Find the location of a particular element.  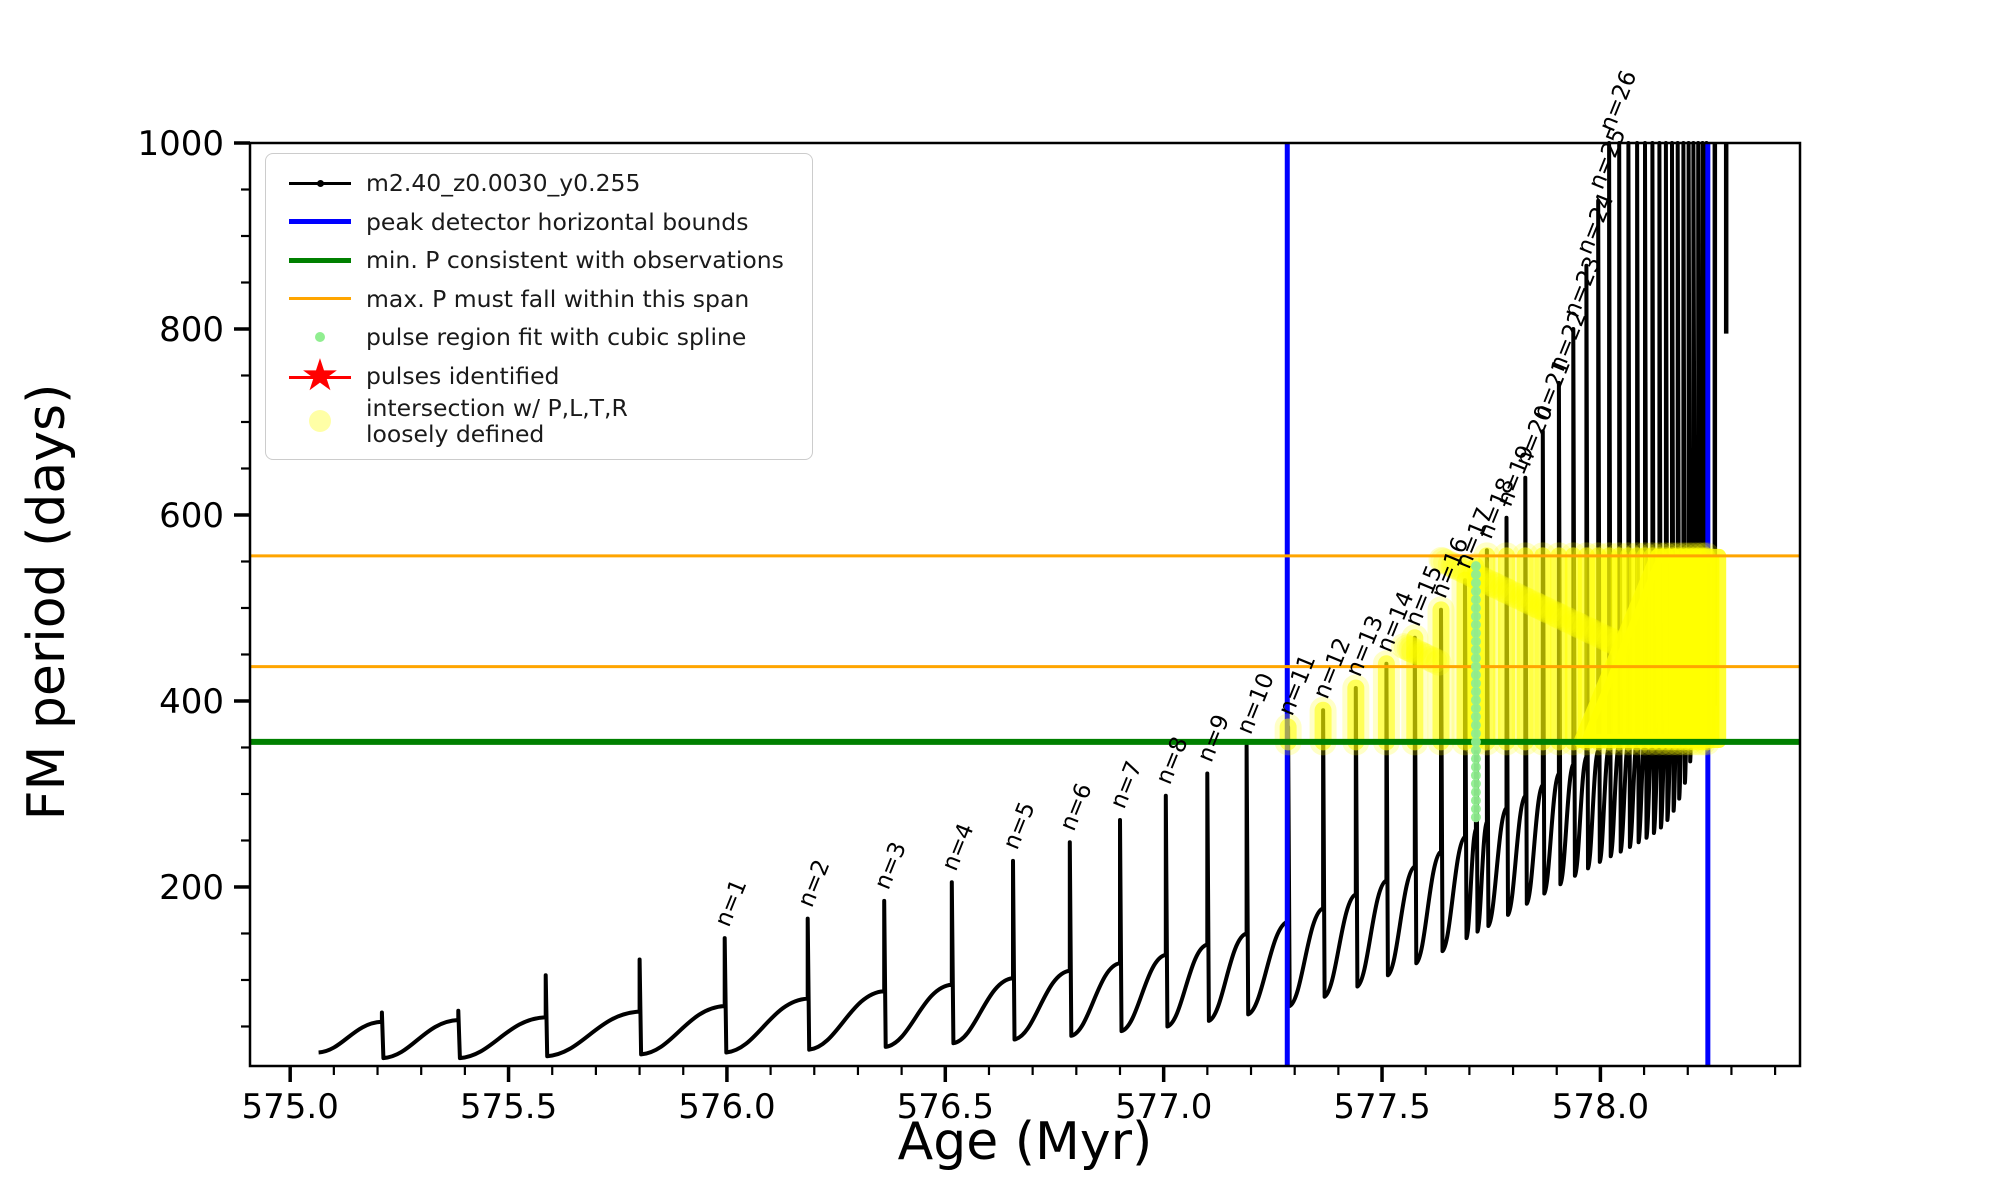

series-line-marker is located at coordinates (320, 183).